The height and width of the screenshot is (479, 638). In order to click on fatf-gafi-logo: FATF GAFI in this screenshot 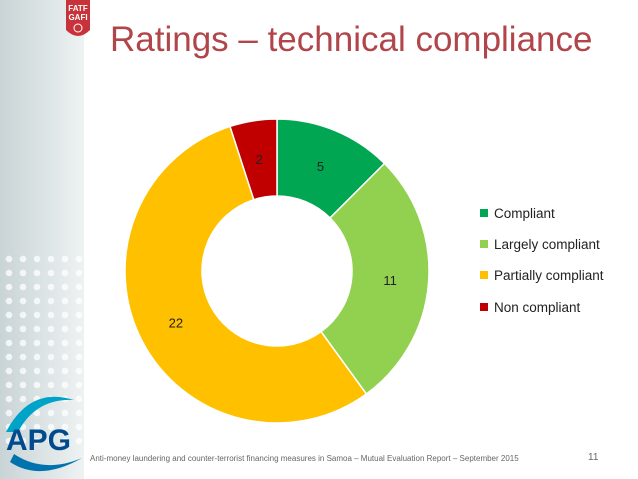, I will do `click(78, 18)`.